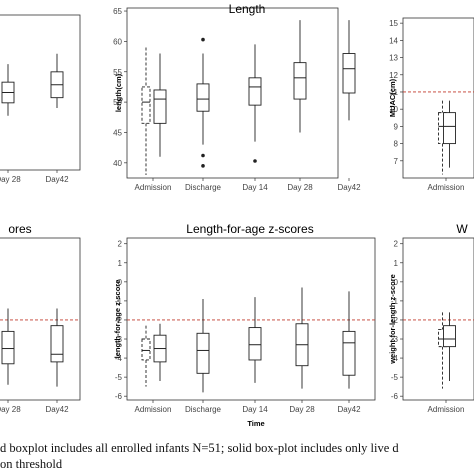 This screenshot has height=474, width=474. I want to click on y-tick-label: 55, so click(117, 72).